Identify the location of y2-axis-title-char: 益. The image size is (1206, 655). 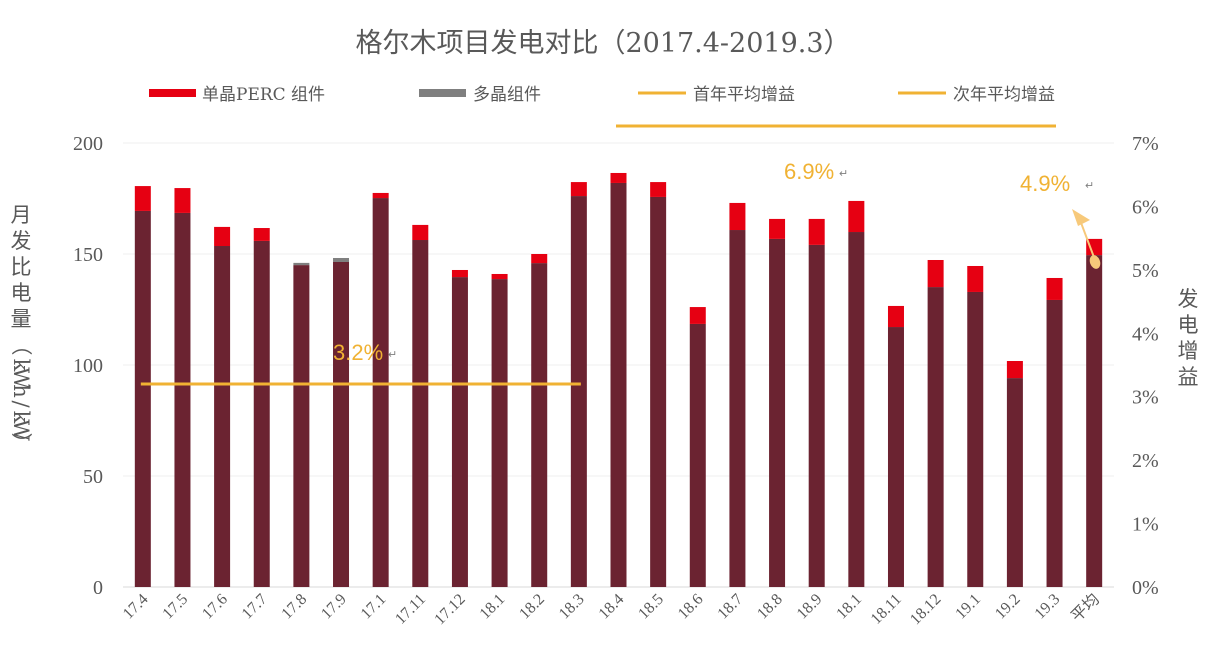
(1188, 377).